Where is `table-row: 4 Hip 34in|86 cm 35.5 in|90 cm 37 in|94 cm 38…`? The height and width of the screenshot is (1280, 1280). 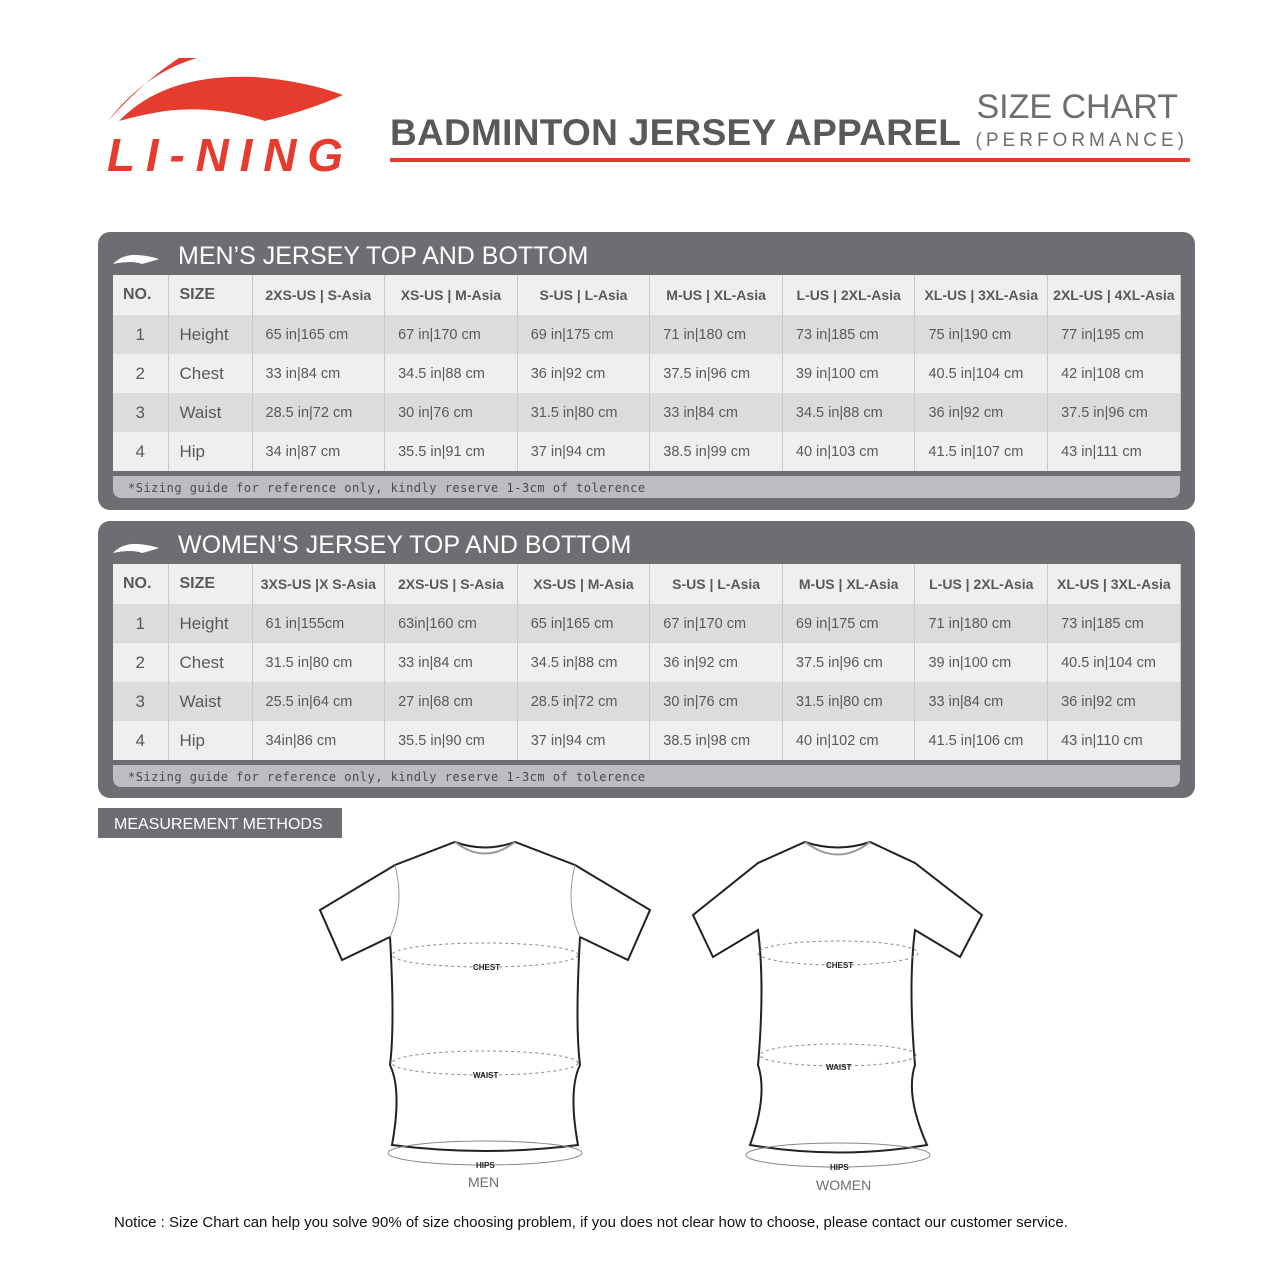
table-row: 4 Hip 34in|86 cm 35.5 in|90 cm 37 in|94 cm 38… is located at coordinates (647, 740).